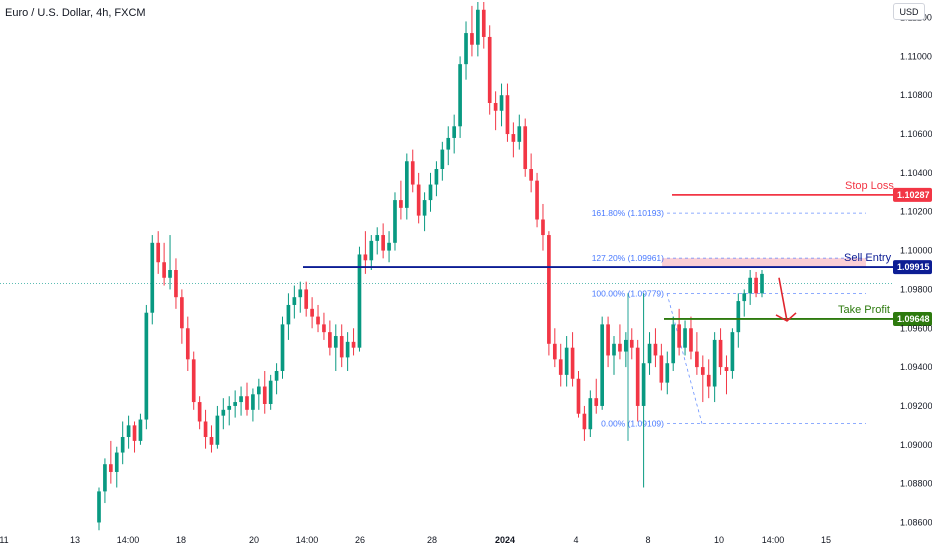  I want to click on price-tick-label: 1.09800, so click(916, 289).